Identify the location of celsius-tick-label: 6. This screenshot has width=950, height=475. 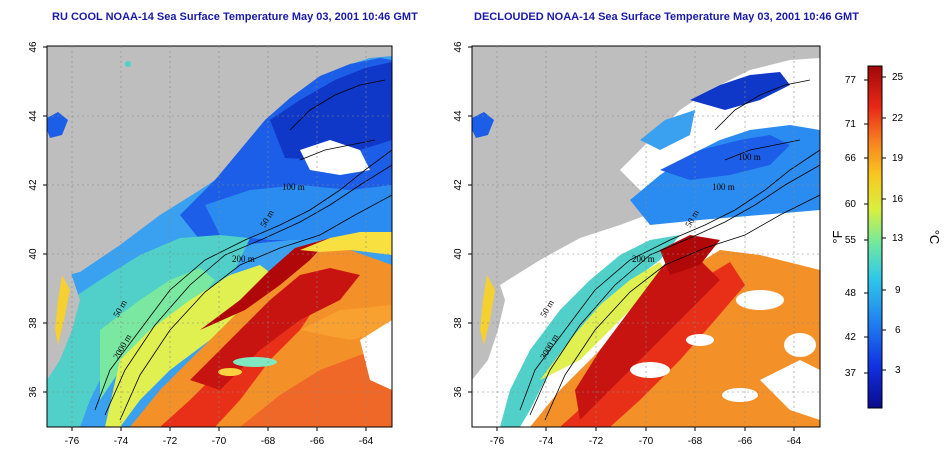
(898, 330).